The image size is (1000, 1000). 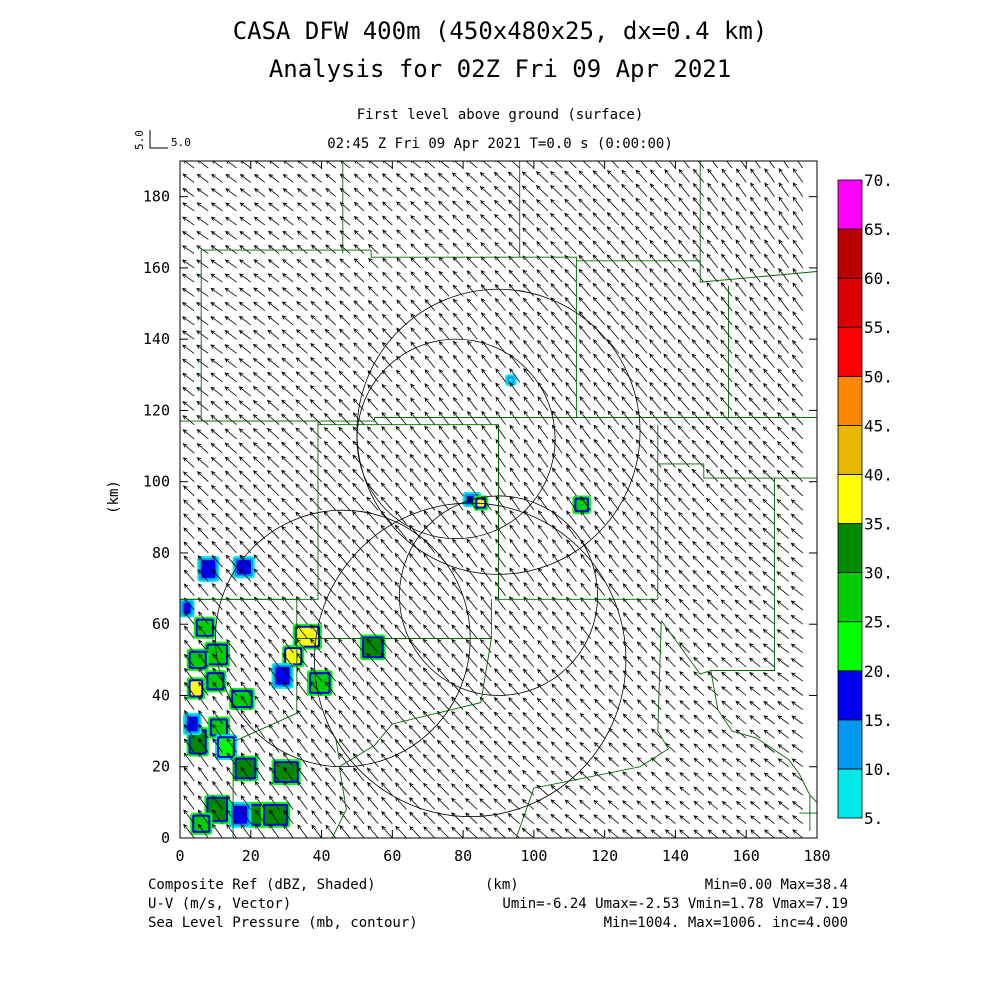 What do you see at coordinates (220, 904) in the screenshot?
I see `footer-wind-label: U-V (m/s, Vector)` at bounding box center [220, 904].